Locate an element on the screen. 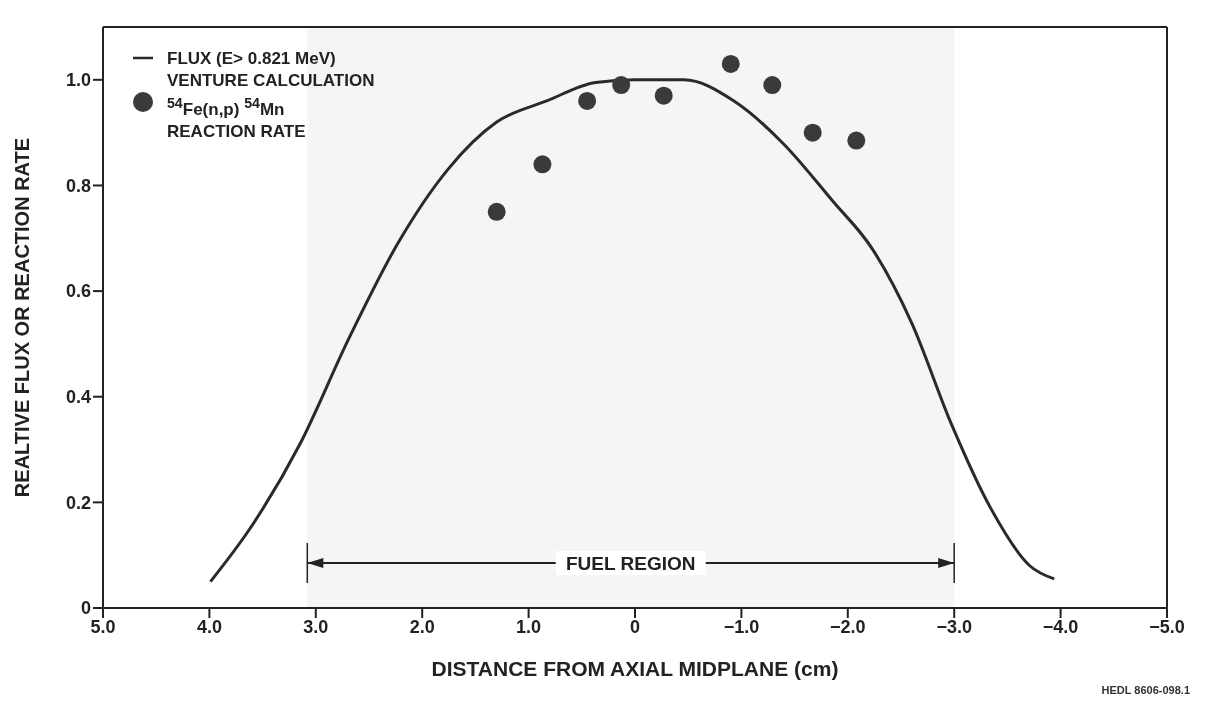  x-tick-label: −3.0 is located at coordinates (954, 626).